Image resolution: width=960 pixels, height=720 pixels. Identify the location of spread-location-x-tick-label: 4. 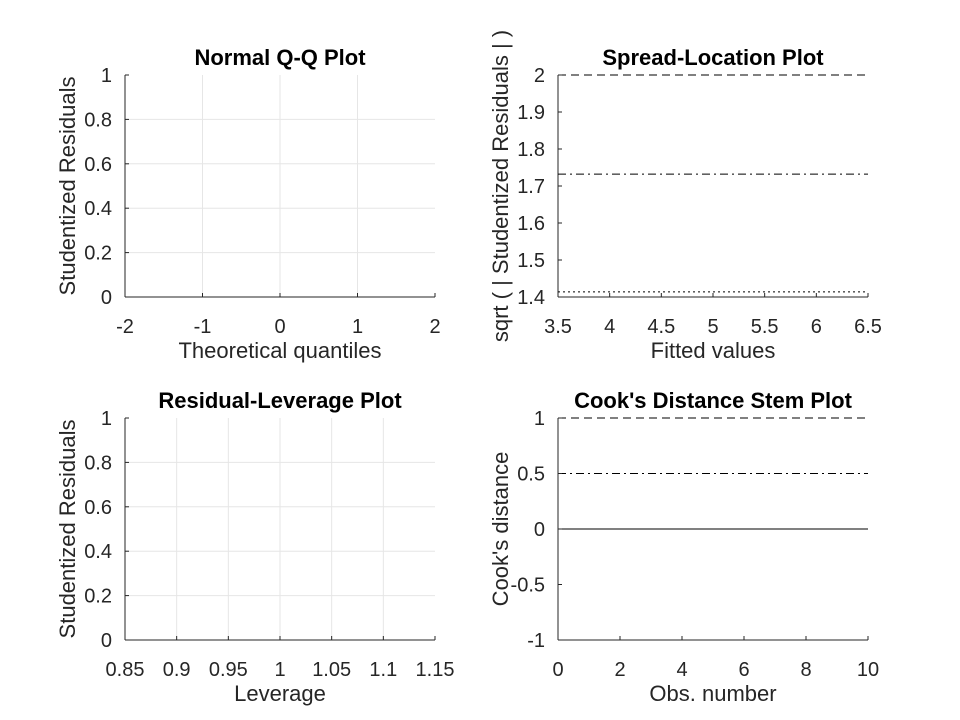
(609, 327).